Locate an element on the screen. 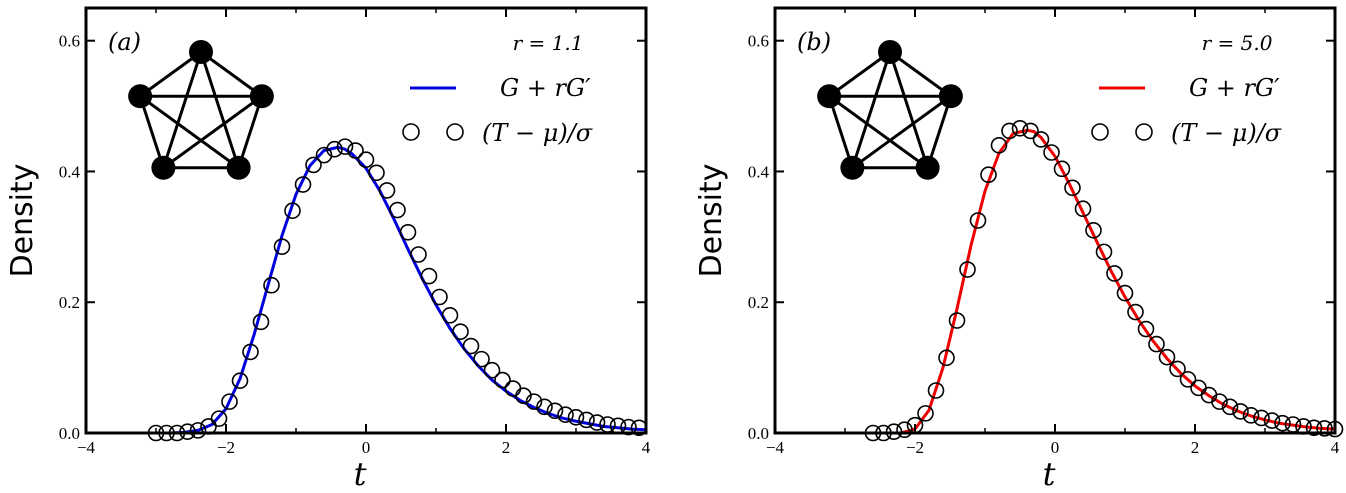 This screenshot has width=1346, height=493. panel-label: (b) is located at coordinates (814, 42).